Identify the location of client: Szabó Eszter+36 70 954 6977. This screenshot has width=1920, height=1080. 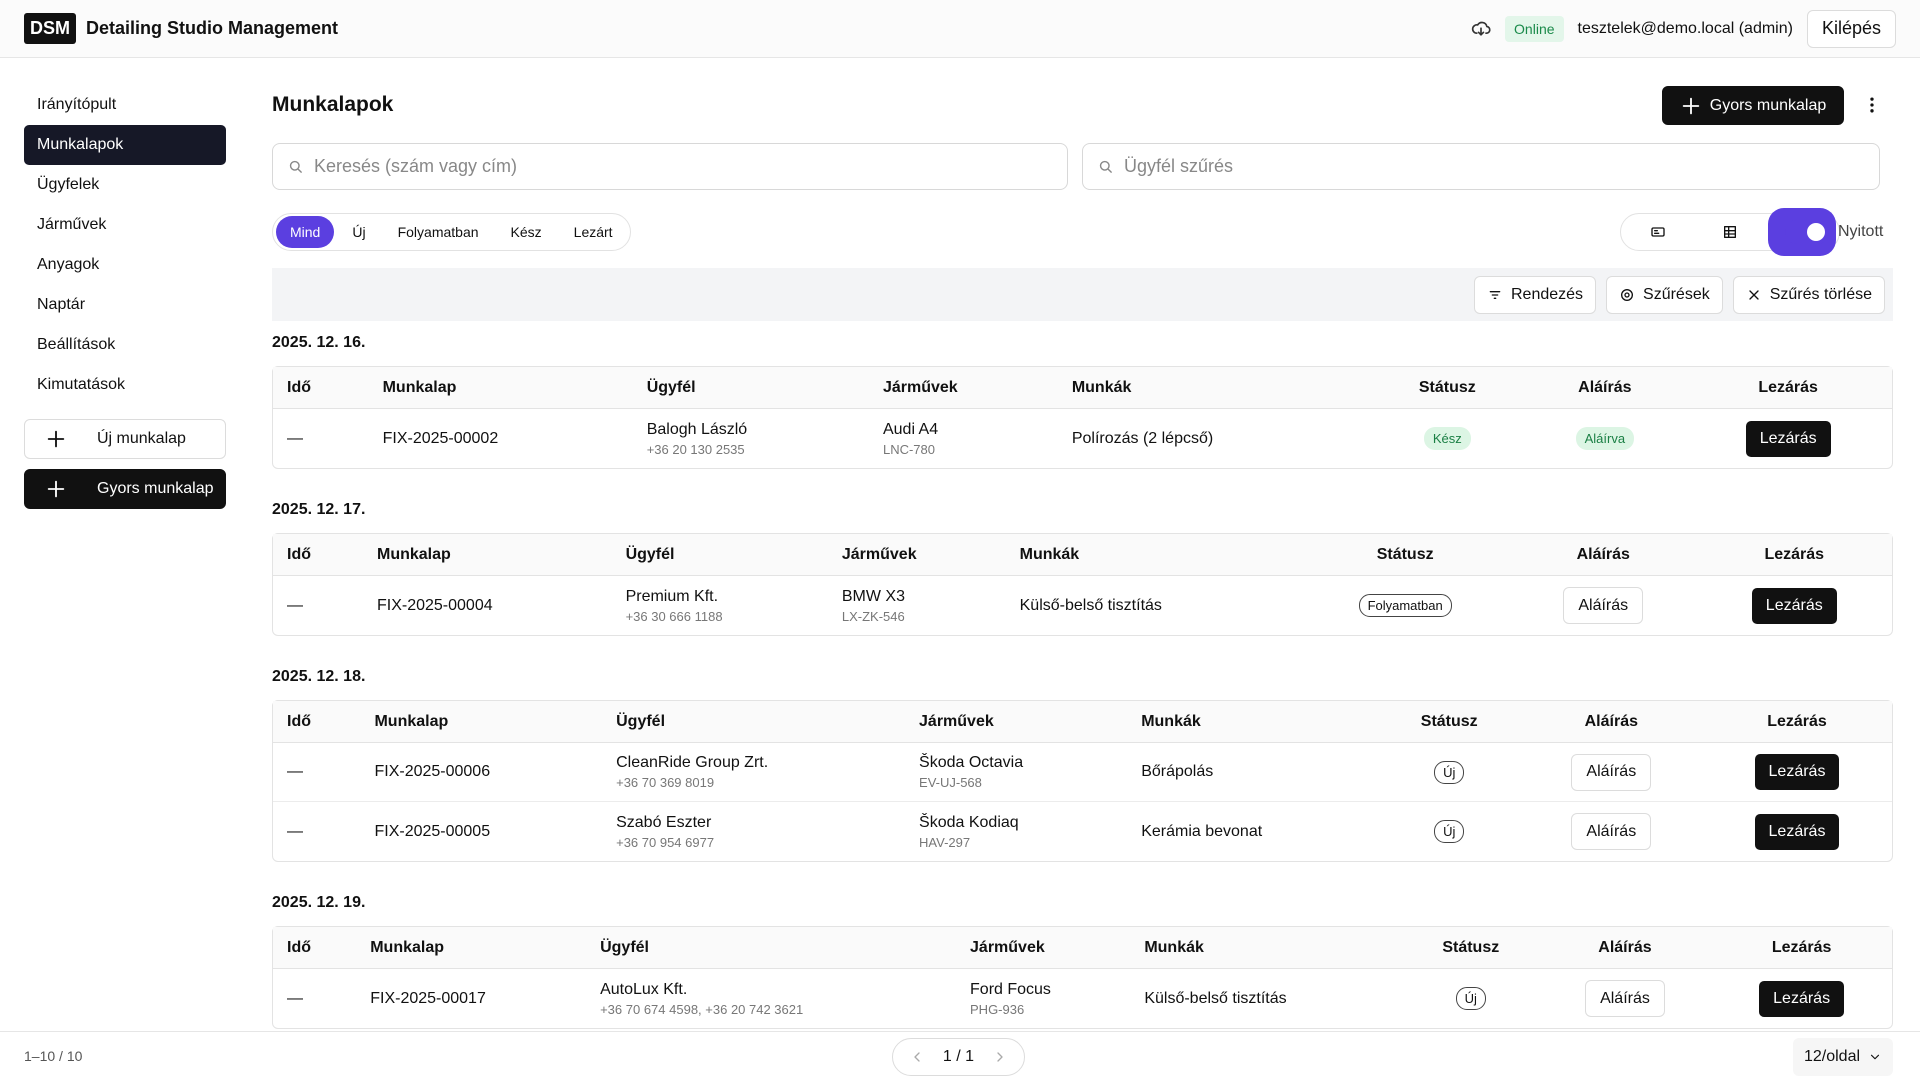
(753, 831).